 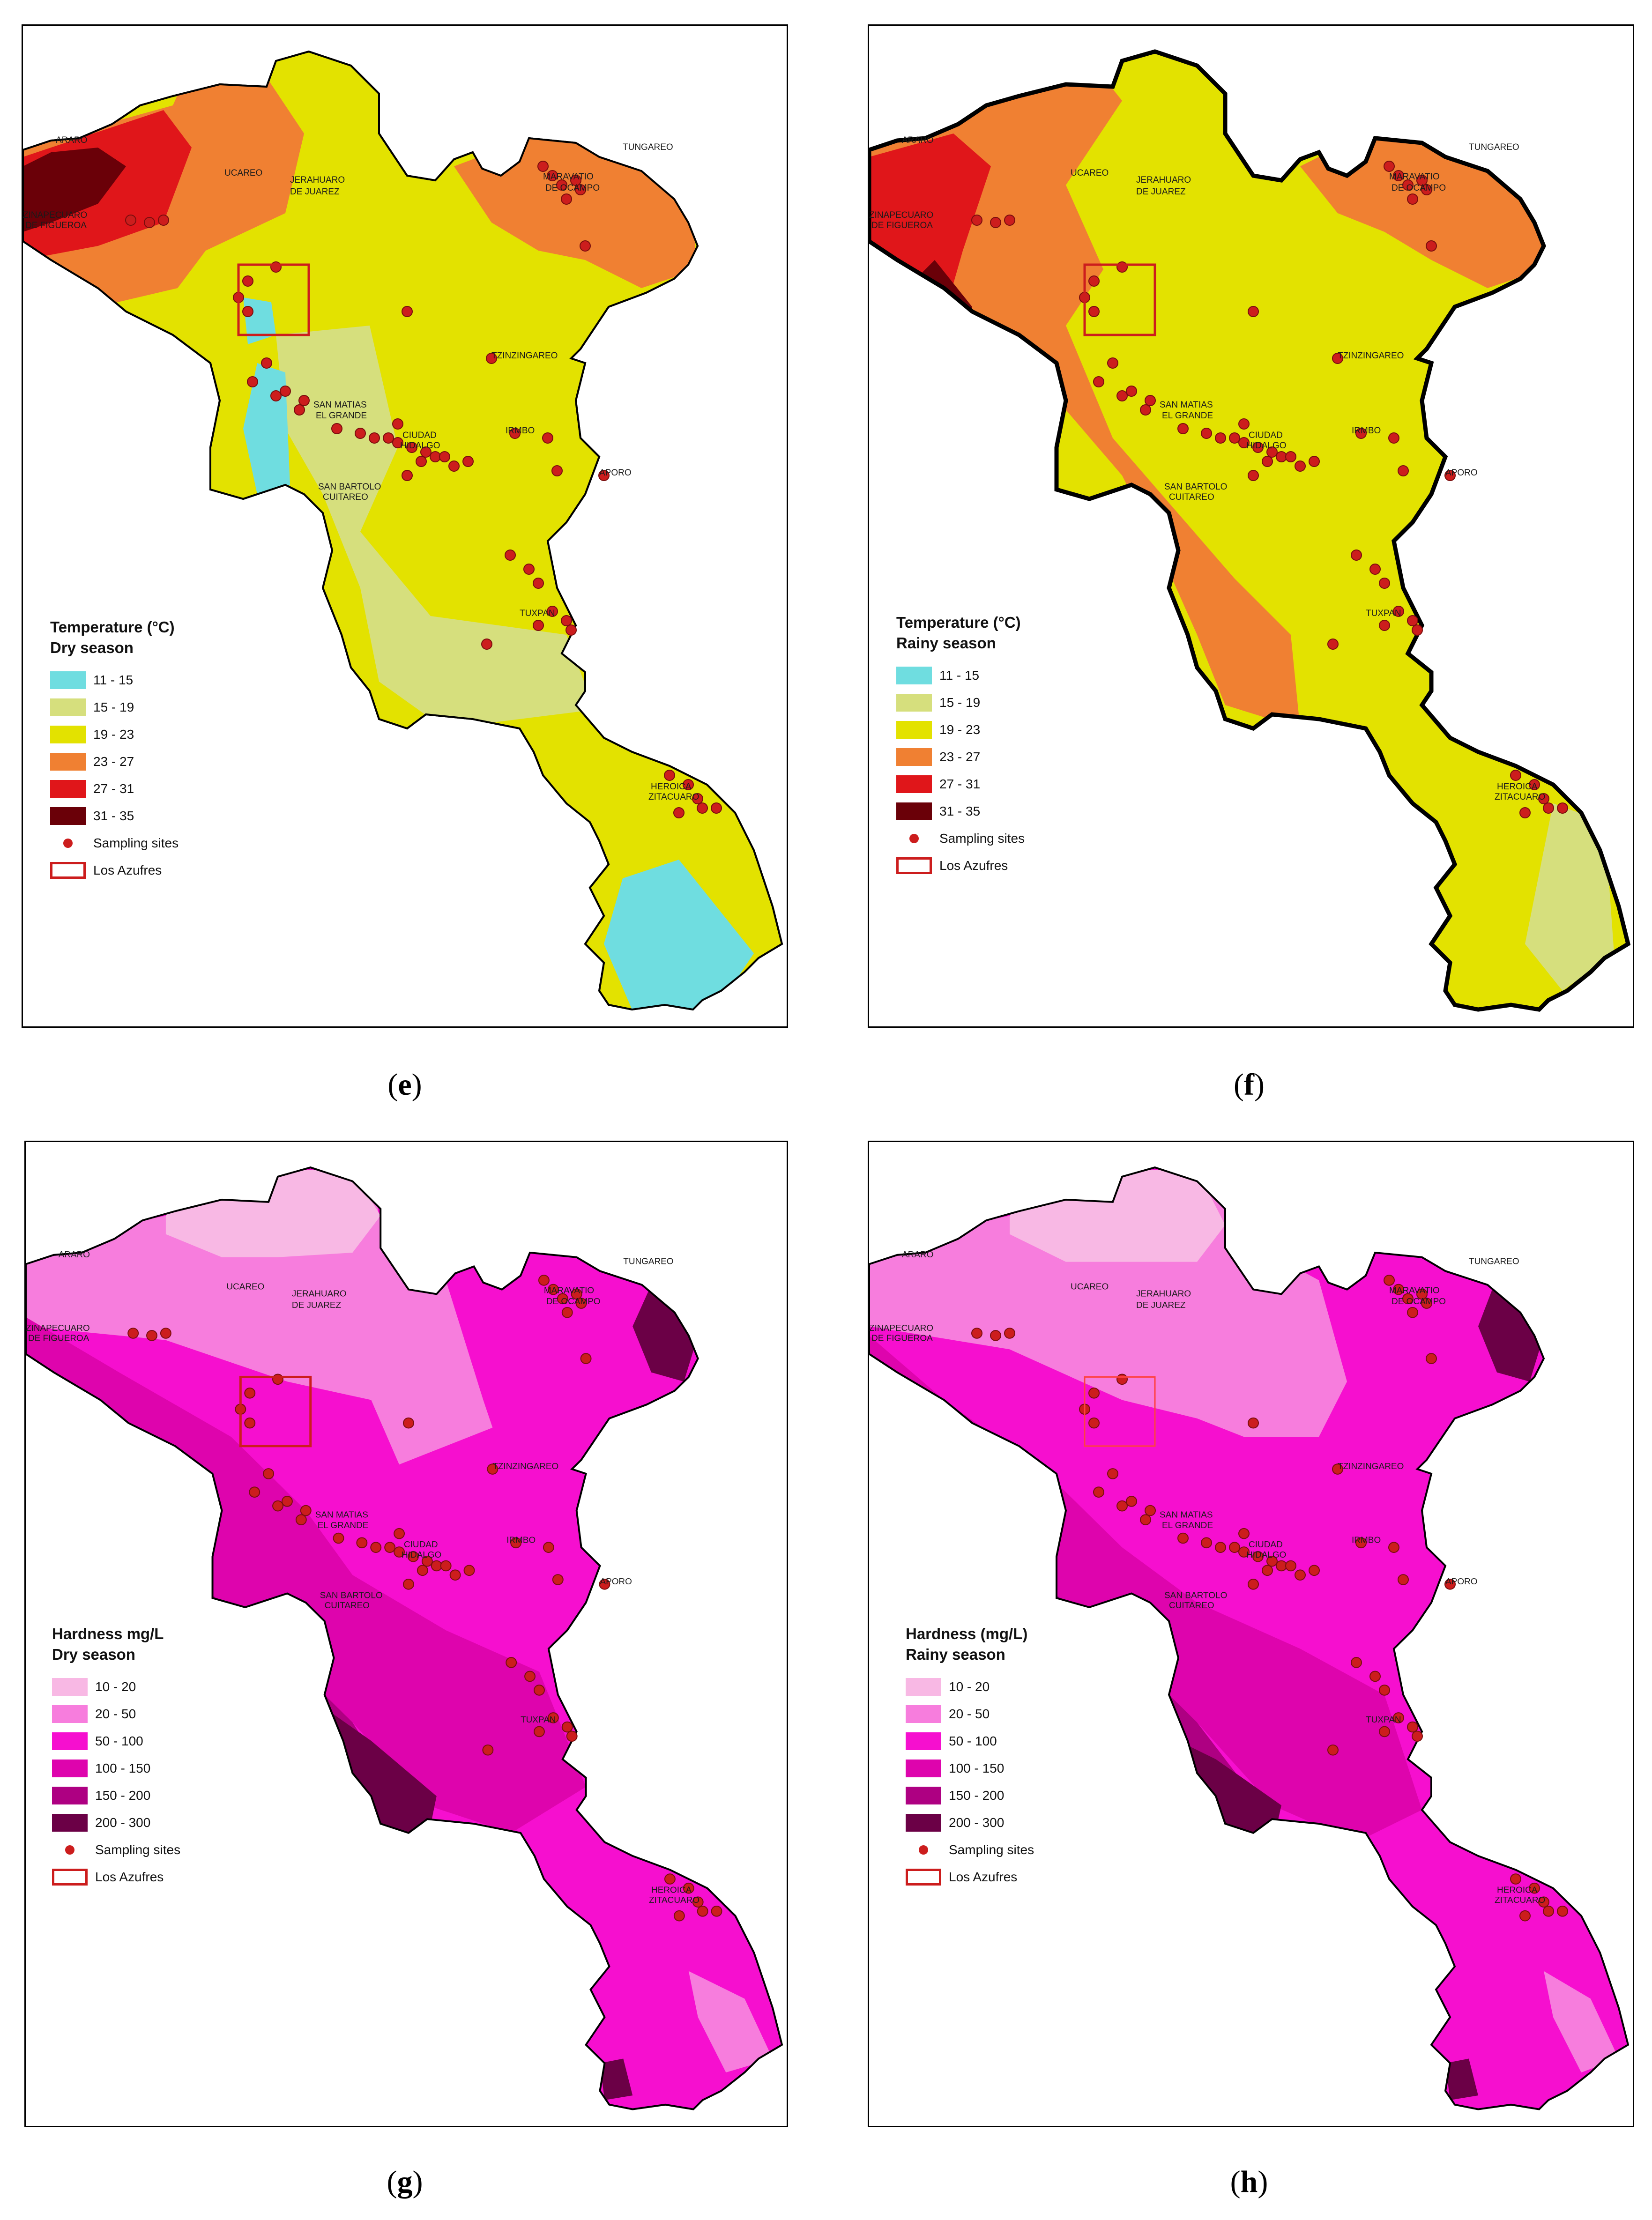 I want to click on legend-title: Hardness (mg/L), so click(x=967, y=1633).